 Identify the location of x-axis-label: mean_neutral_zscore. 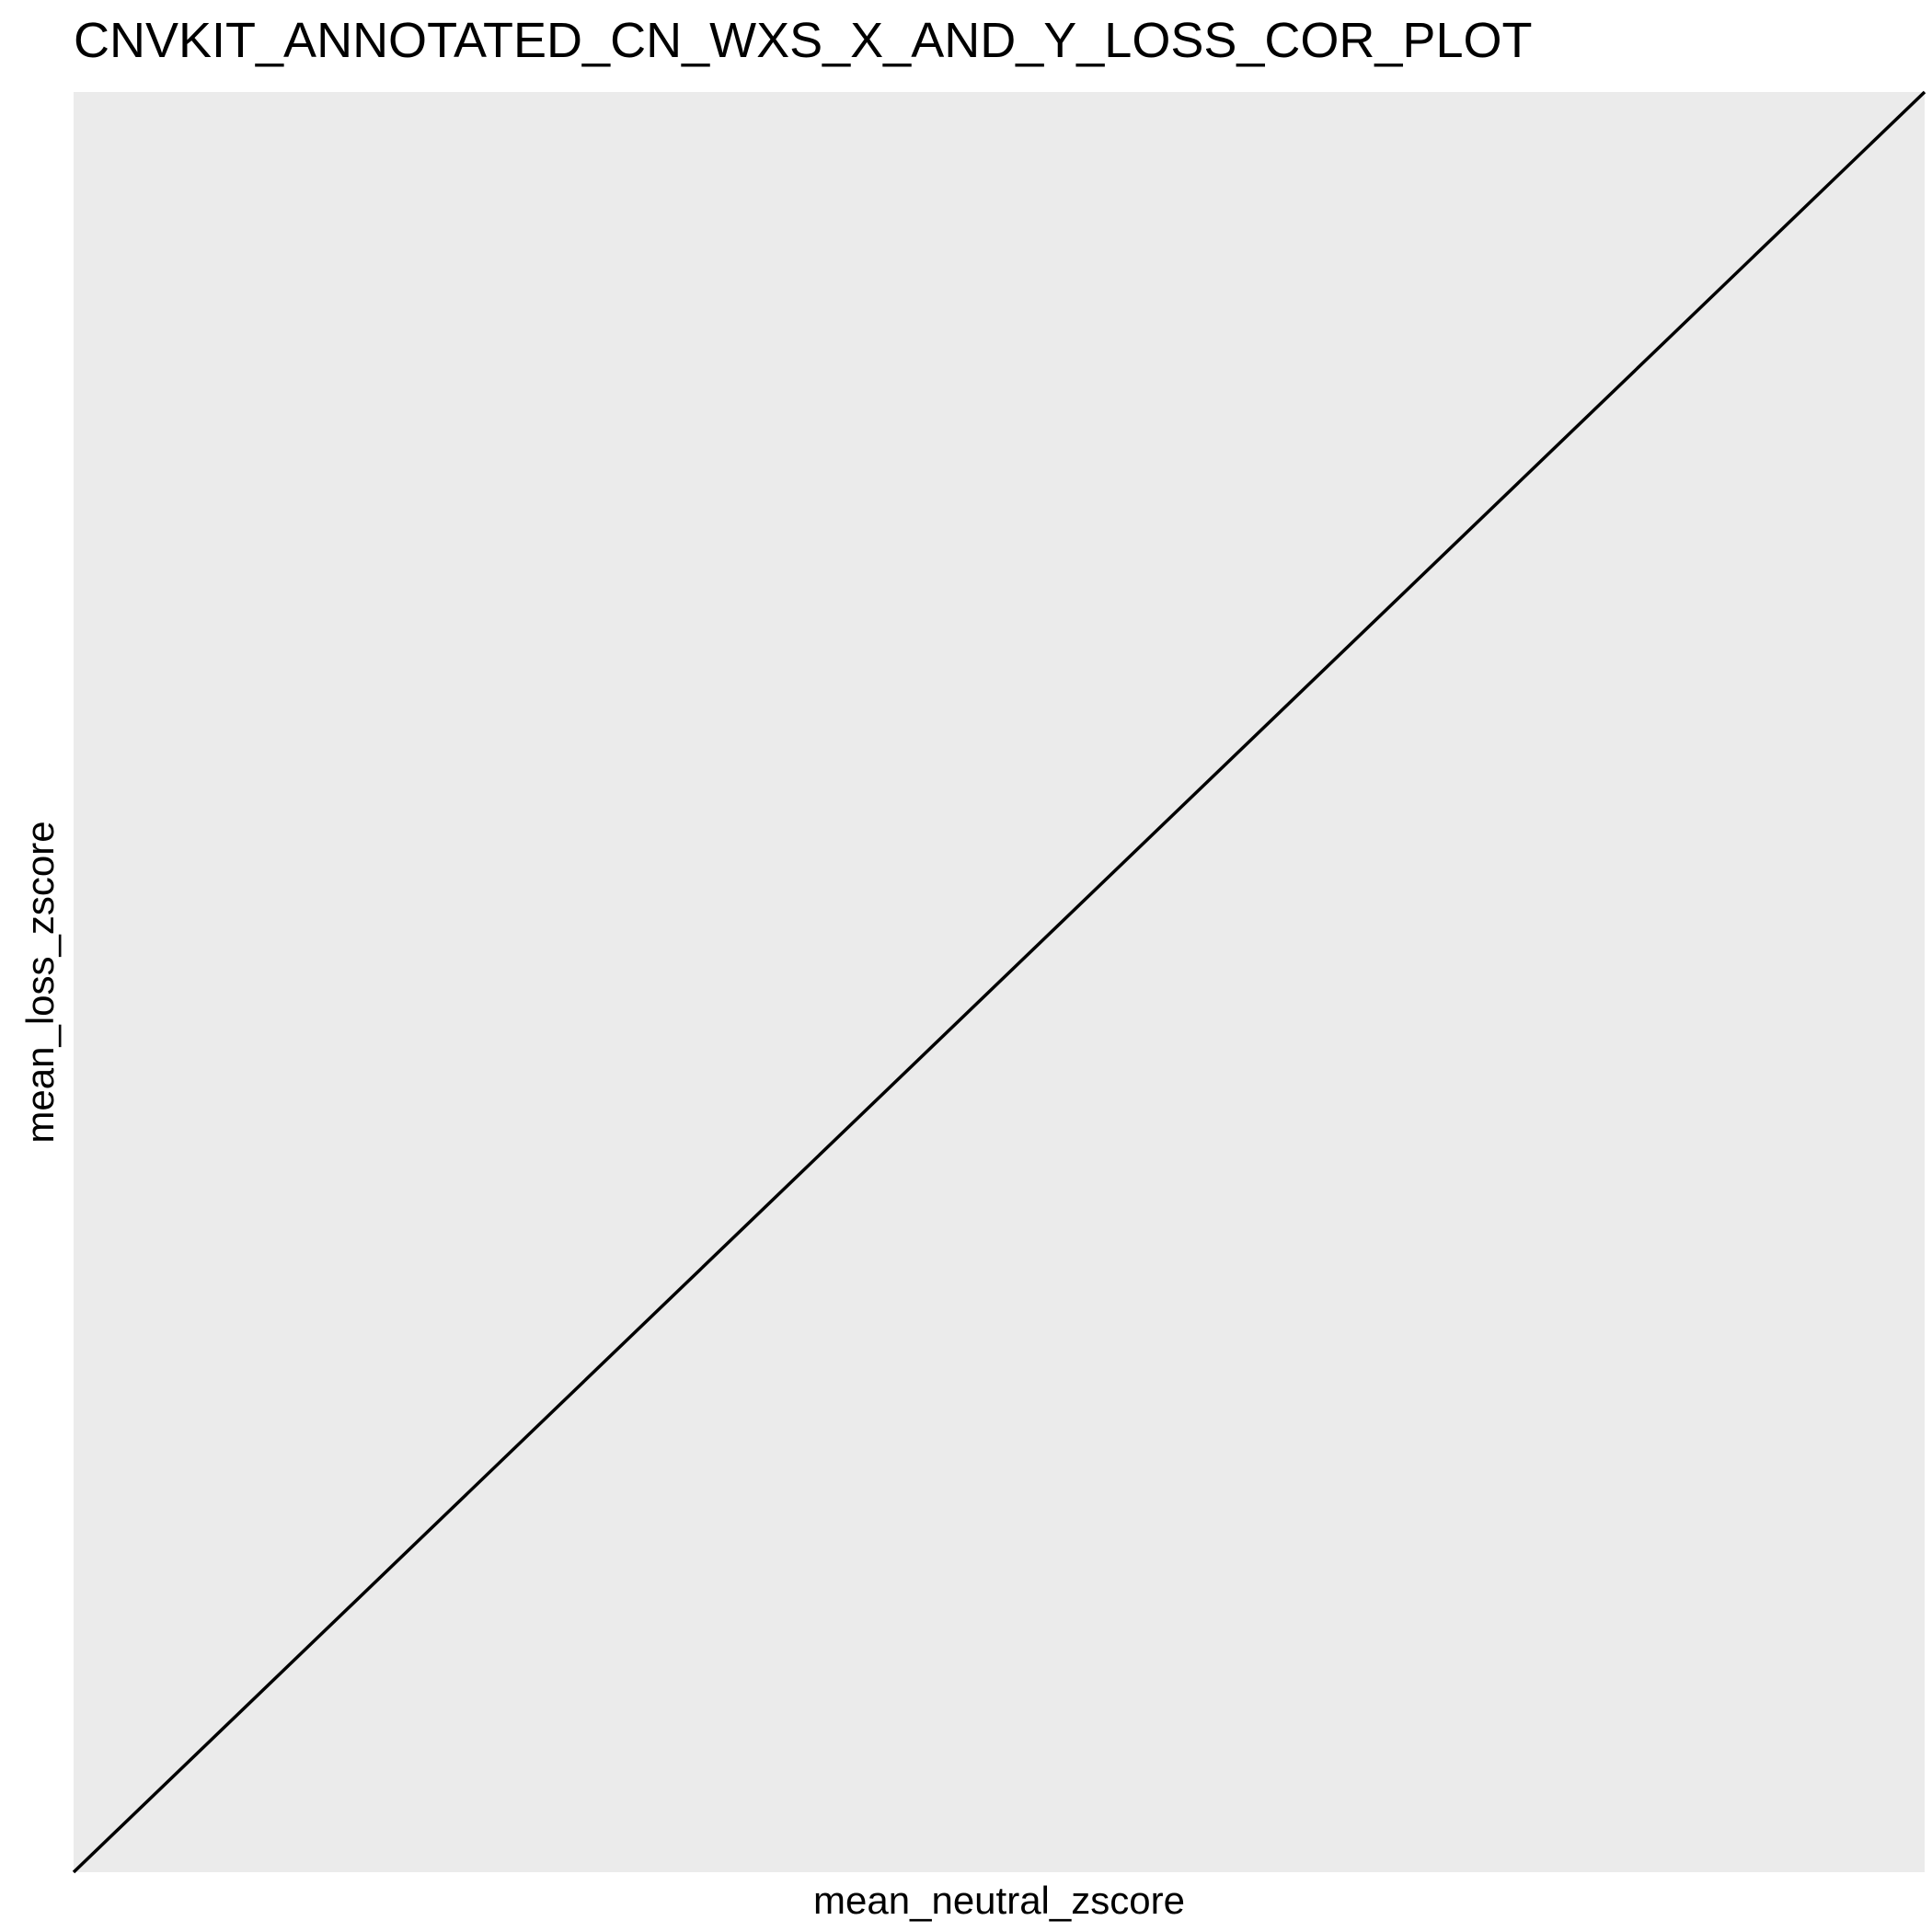
(999, 1901).